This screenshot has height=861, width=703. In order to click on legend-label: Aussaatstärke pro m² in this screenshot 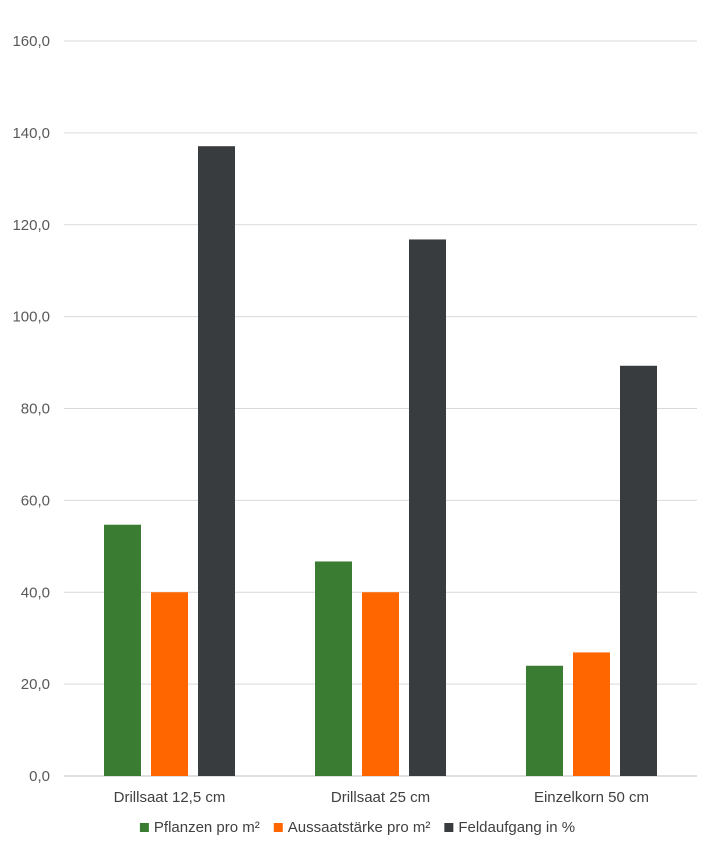, I will do `click(359, 827)`.